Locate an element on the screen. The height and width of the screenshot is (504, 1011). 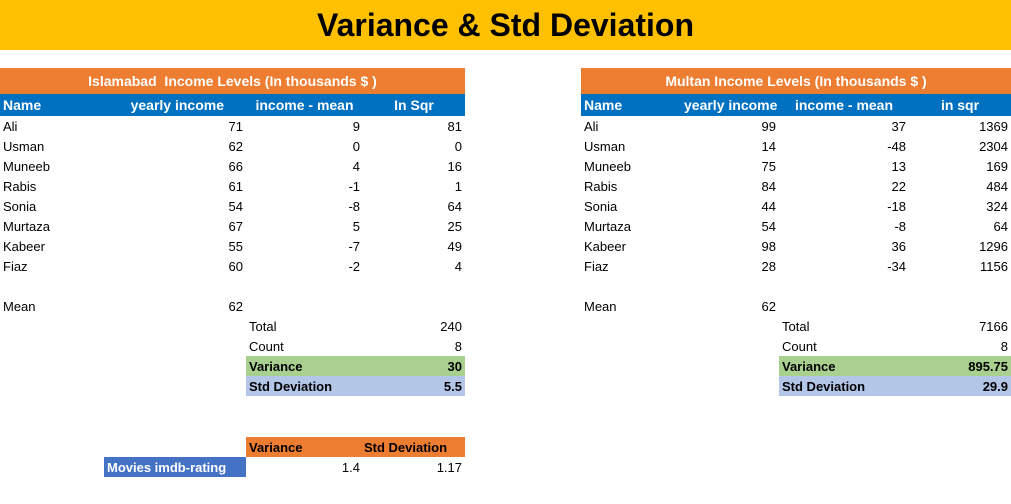
header-income-mean: income - mean is located at coordinates (844, 105).